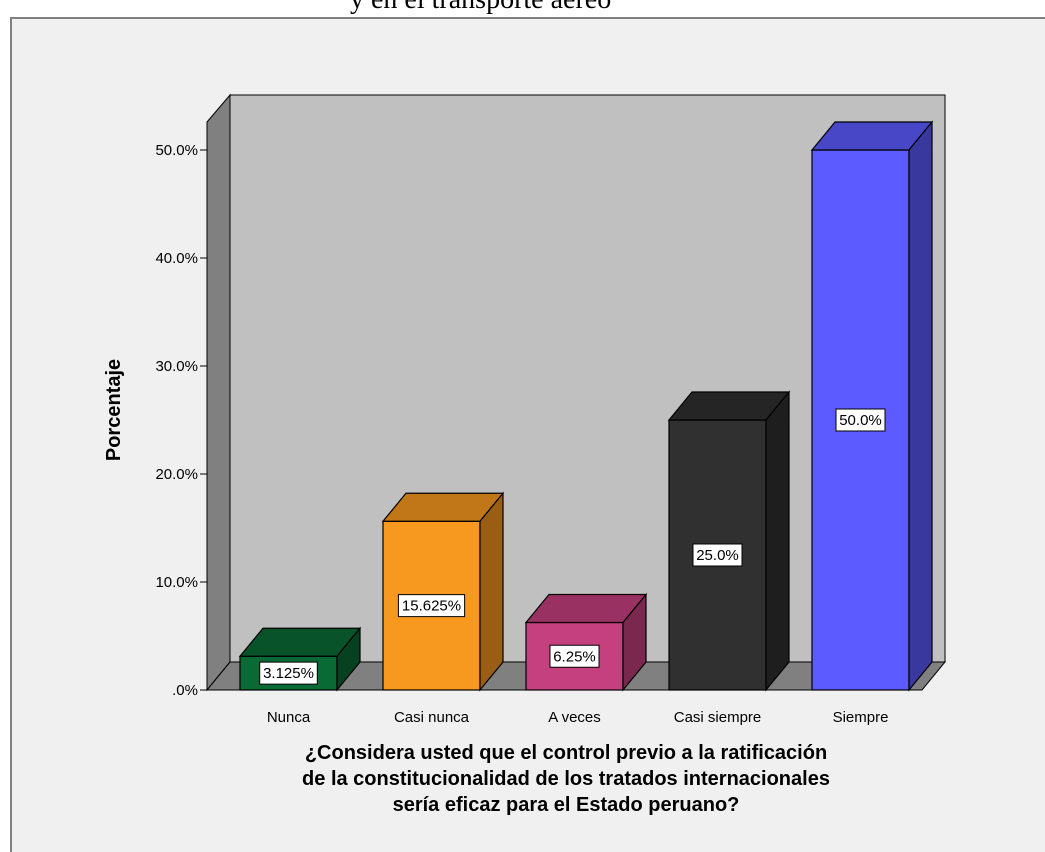  What do you see at coordinates (718, 717) in the screenshot?
I see `x-tick-label: Casi siempre` at bounding box center [718, 717].